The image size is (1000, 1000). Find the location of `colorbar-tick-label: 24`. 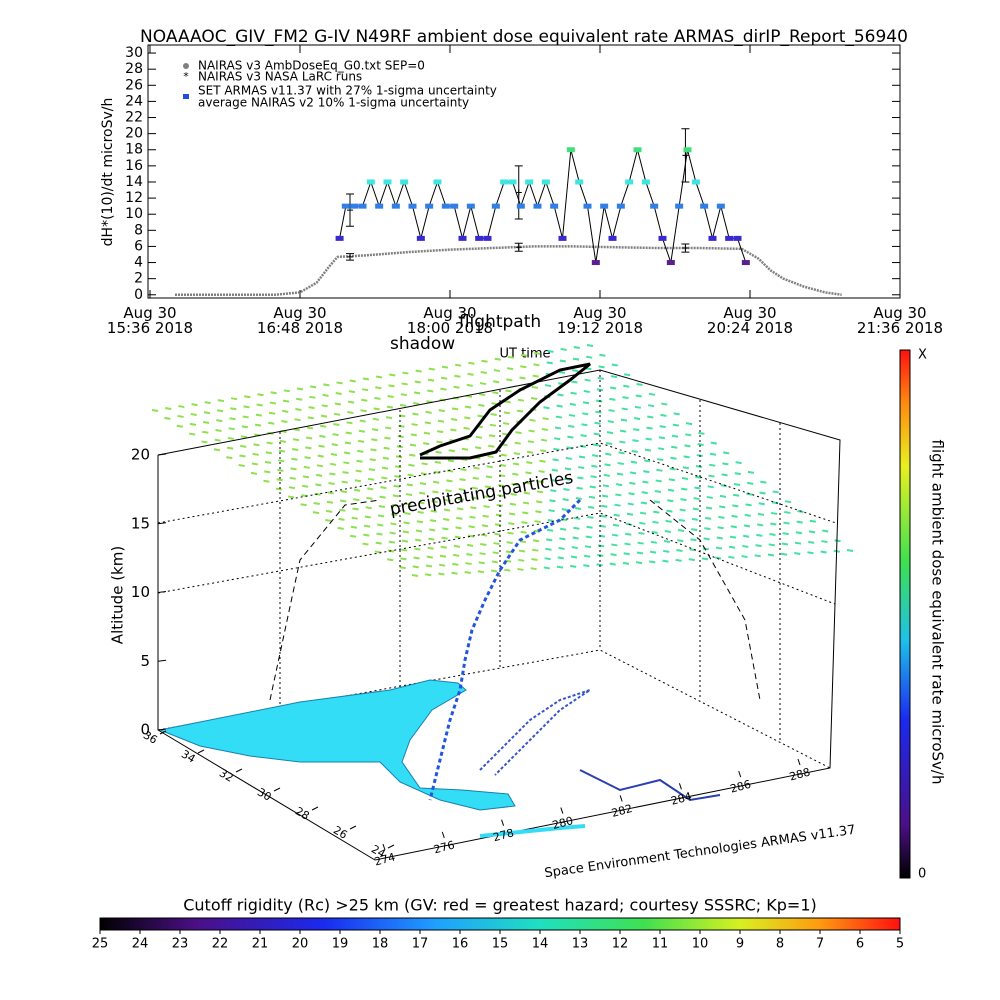

colorbar-tick-label: 24 is located at coordinates (140, 944).